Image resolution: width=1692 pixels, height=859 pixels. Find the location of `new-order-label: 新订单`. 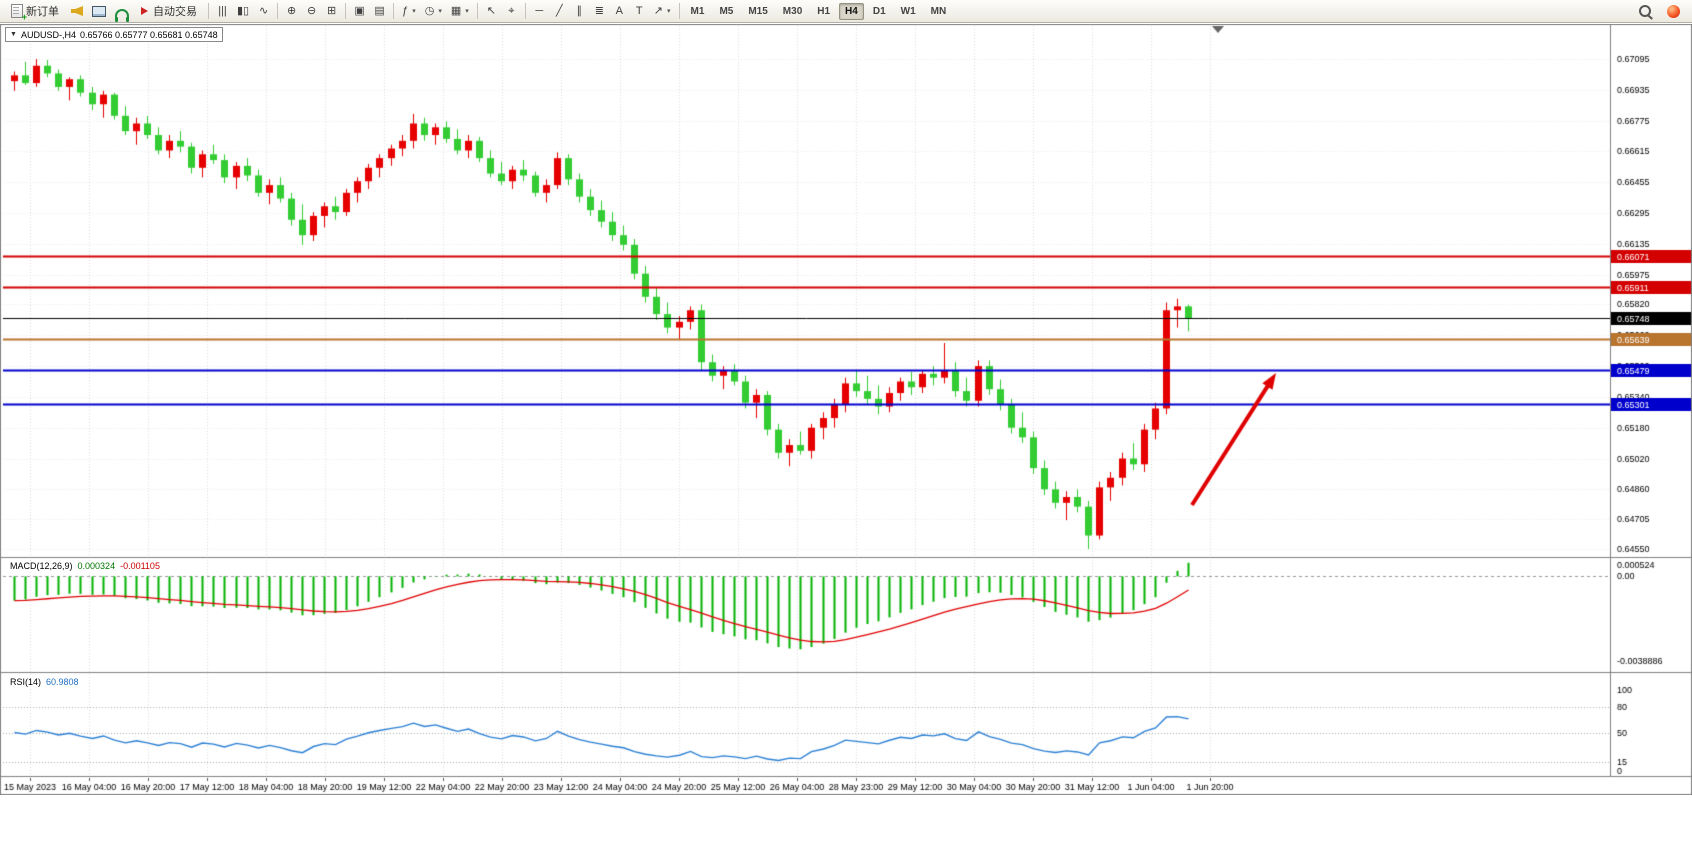

new-order-label: 新订单 is located at coordinates (42, 12).